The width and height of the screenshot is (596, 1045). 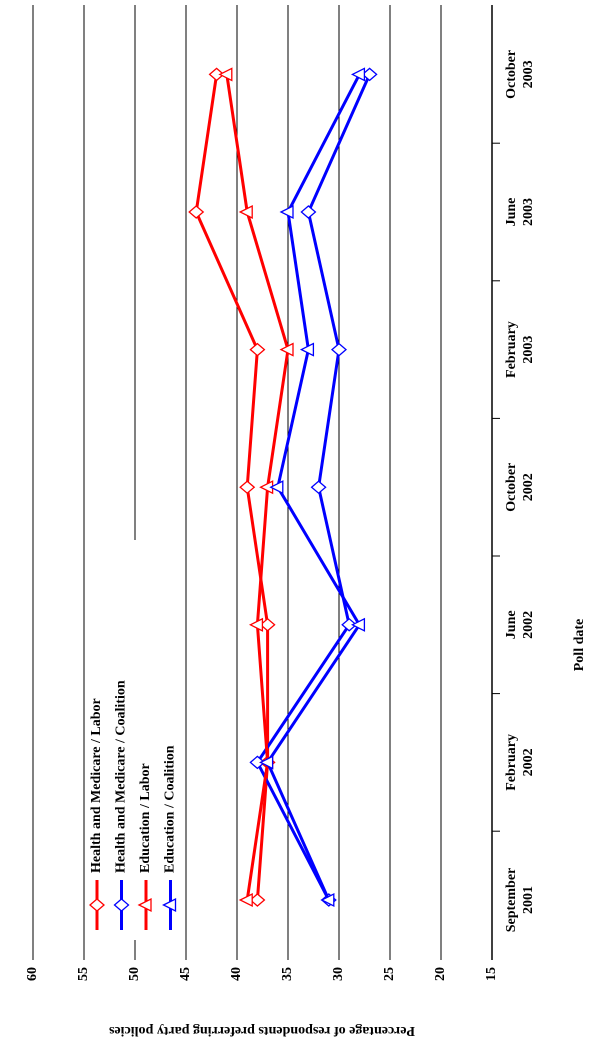 What do you see at coordinates (185, 974) in the screenshot?
I see `y-tick-label: 45` at bounding box center [185, 974].